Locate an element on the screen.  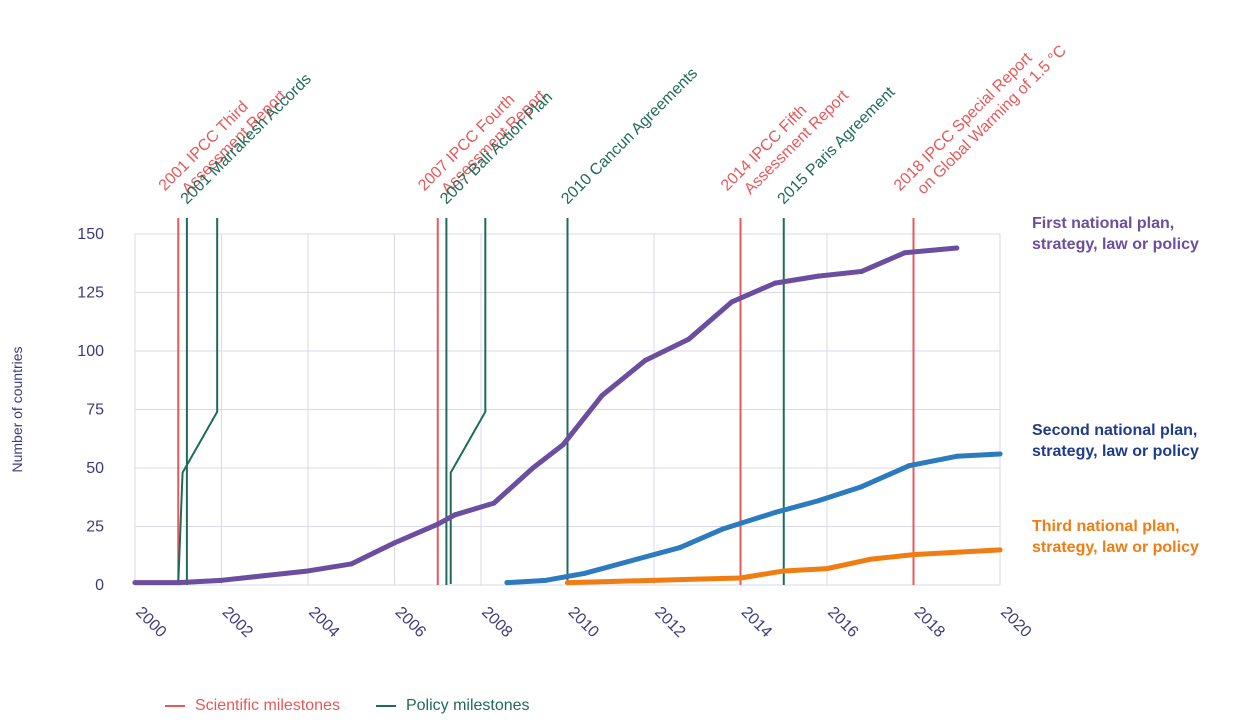
y-tick-label-75: 75 is located at coordinates (95, 410).